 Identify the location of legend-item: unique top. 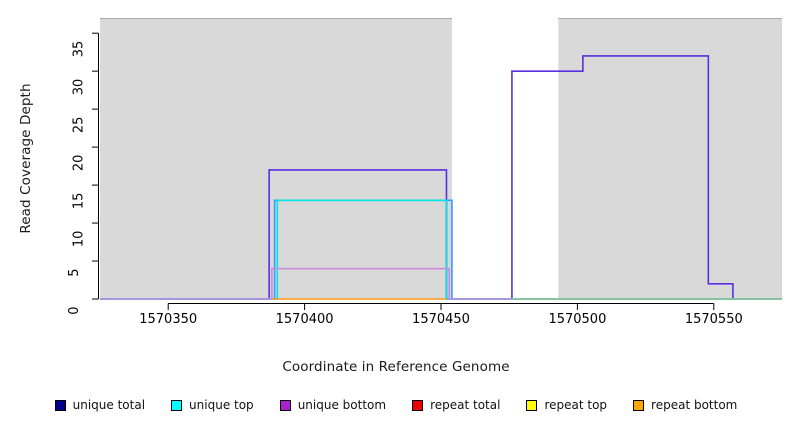
(212, 405).